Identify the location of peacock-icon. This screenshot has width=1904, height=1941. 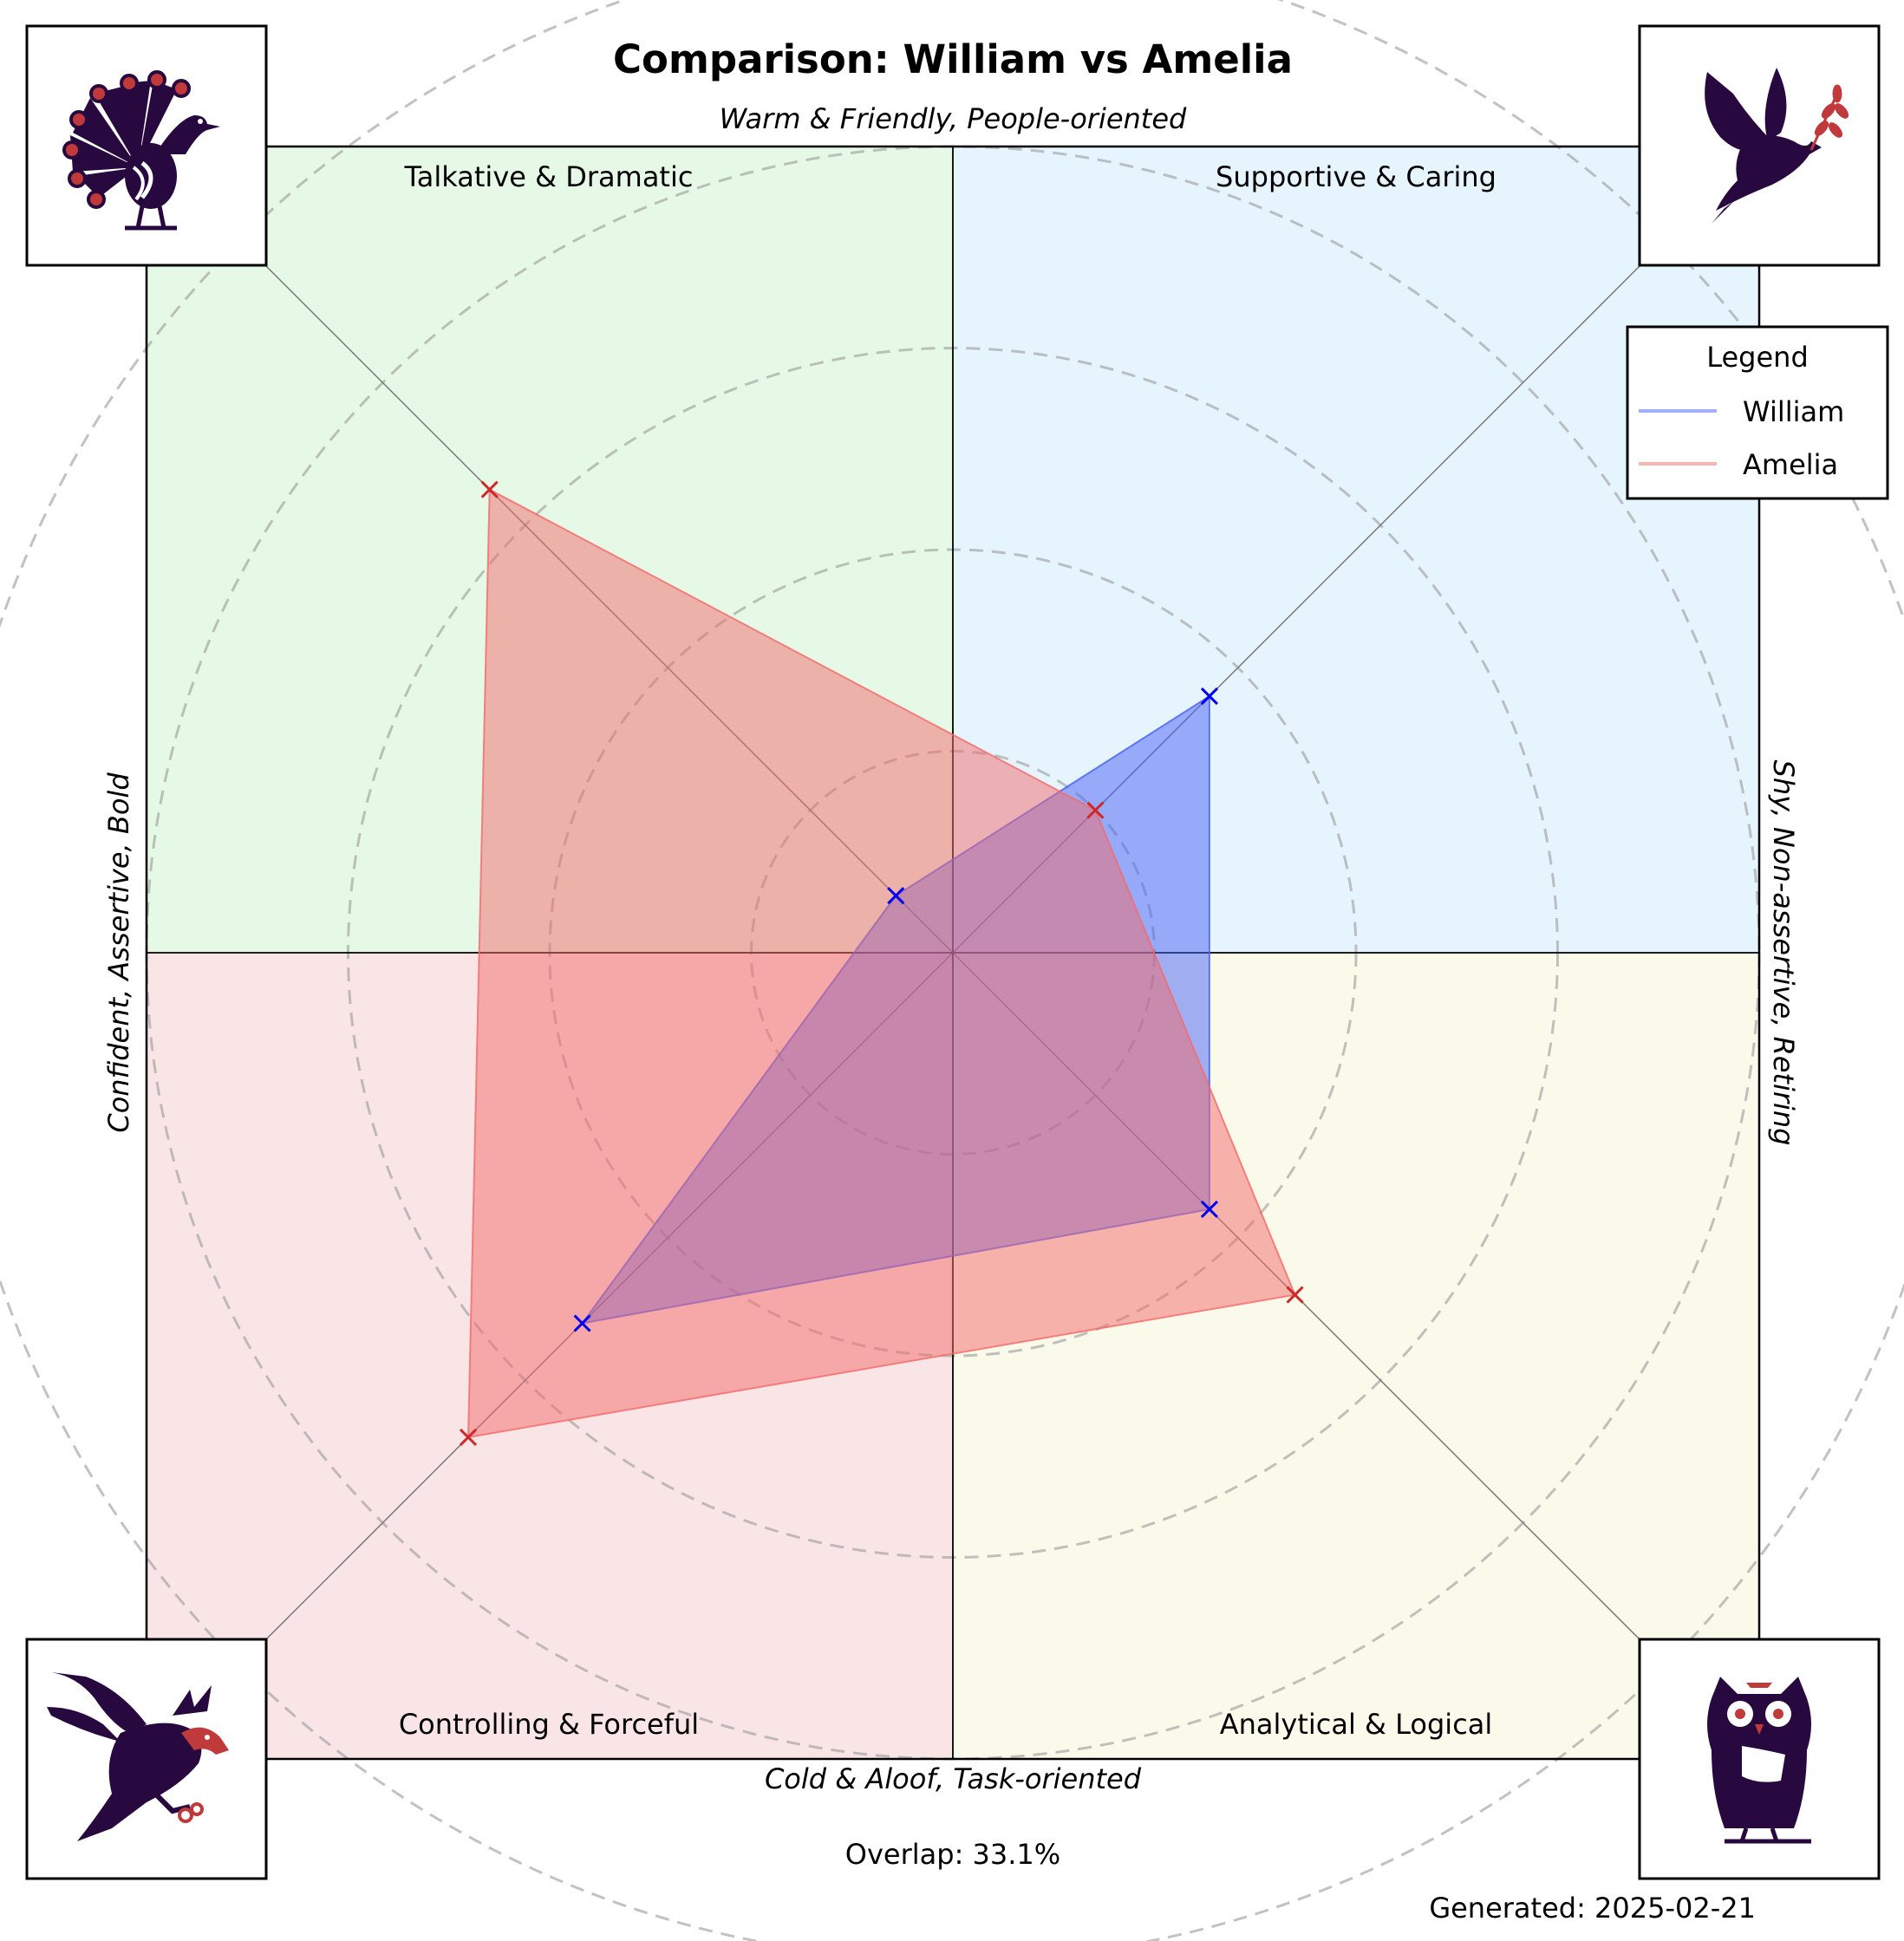
(146, 145).